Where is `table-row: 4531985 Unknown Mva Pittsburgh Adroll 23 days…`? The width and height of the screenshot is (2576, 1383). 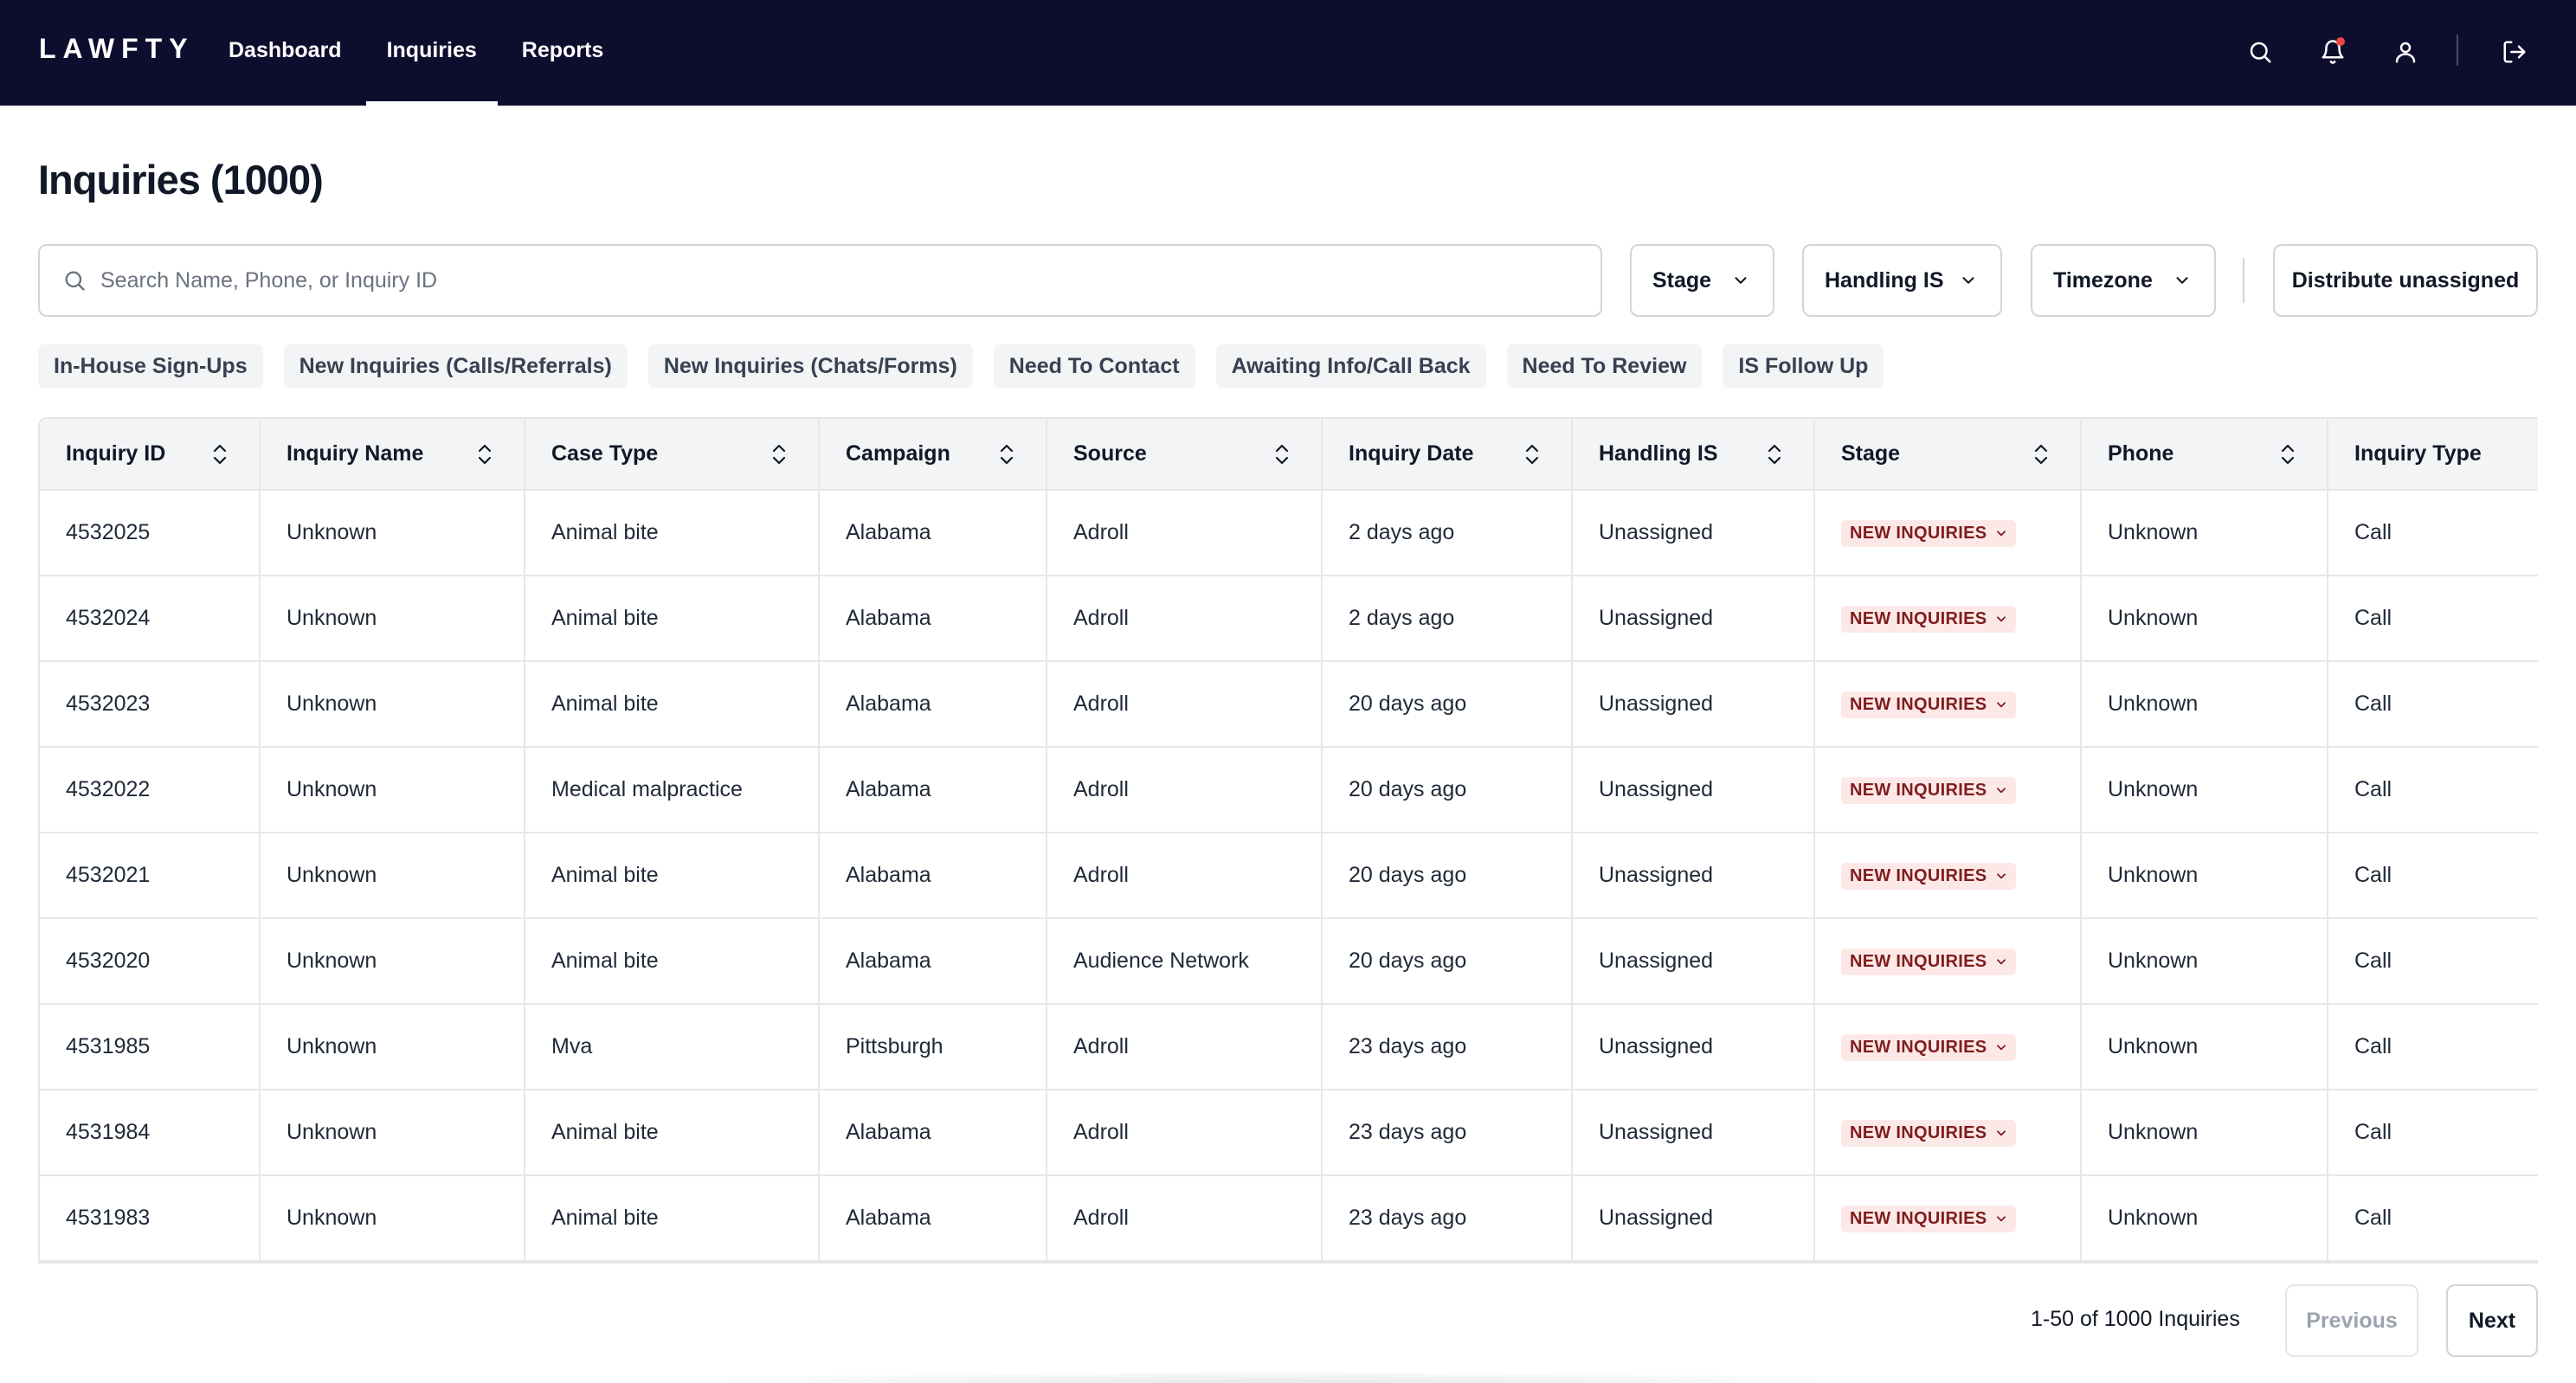 table-row: 4531985 Unknown Mva Pittsburgh Adroll 23 days… is located at coordinates (1289, 1047).